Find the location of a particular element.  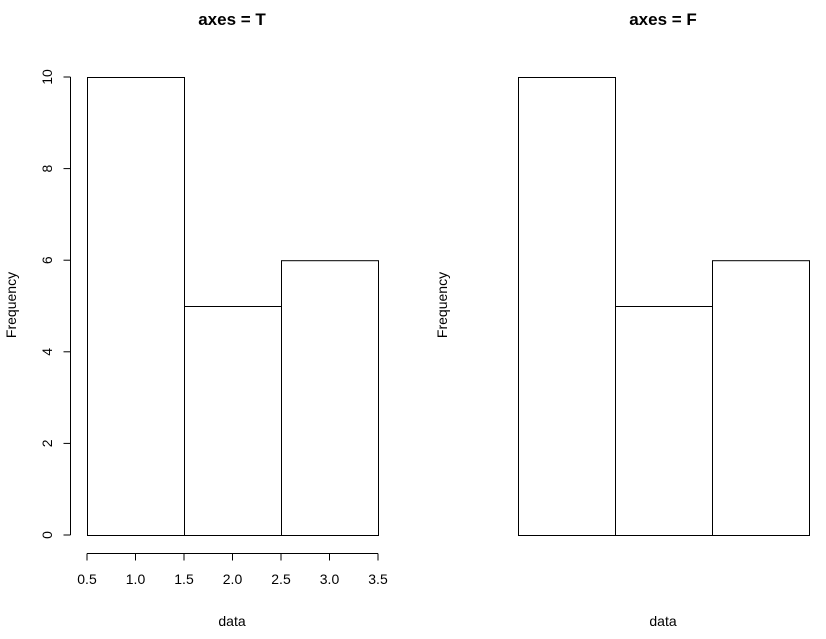

y-tick-label: 0 is located at coordinates (47, 535).